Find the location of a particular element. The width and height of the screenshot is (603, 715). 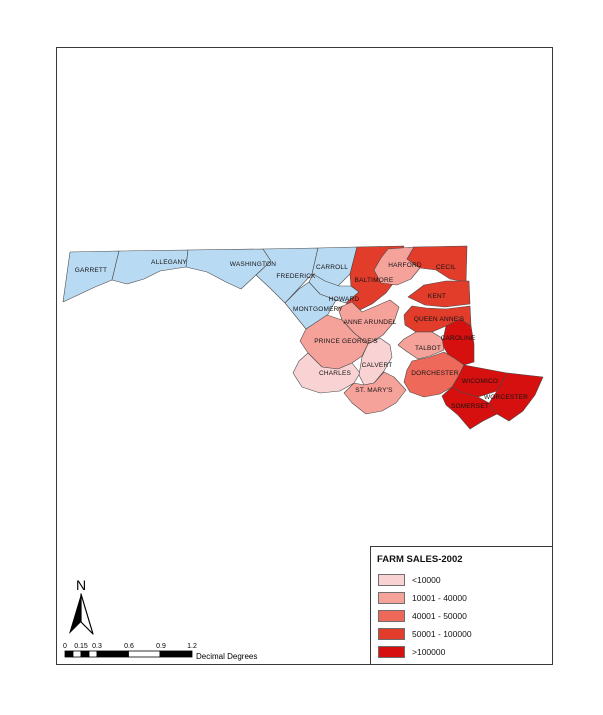

county-label-worcester: WORCESTER is located at coordinates (506, 397).